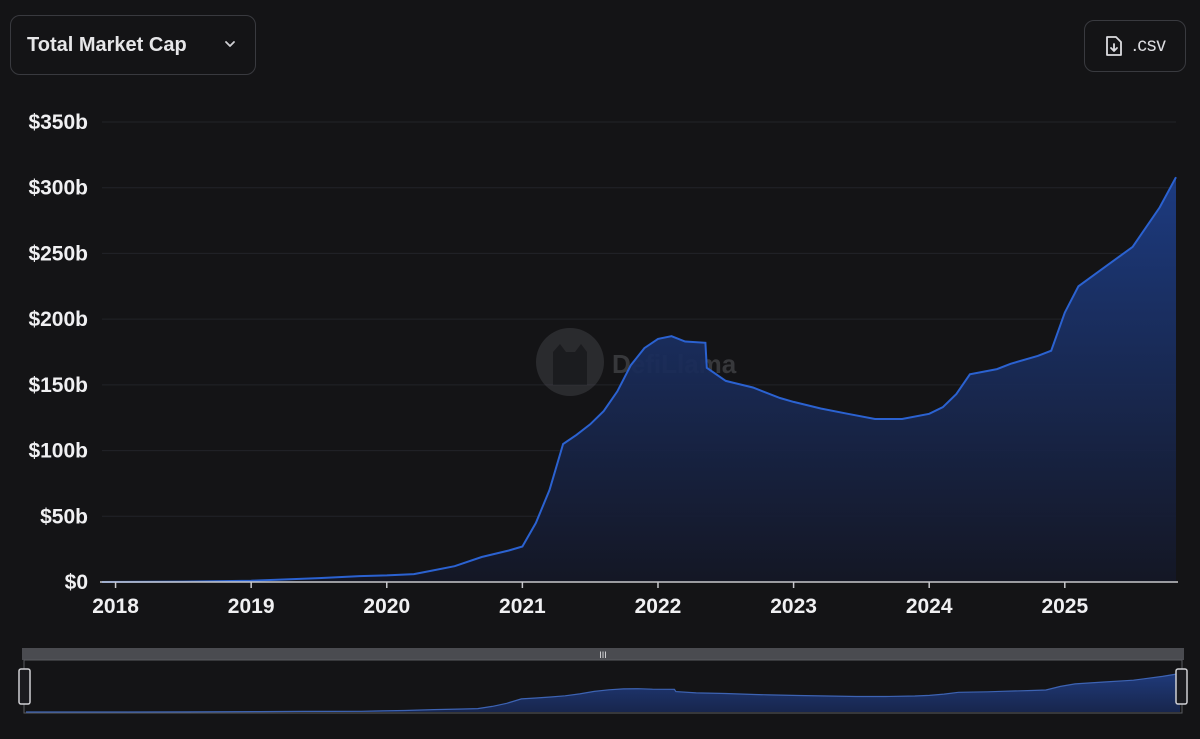  What do you see at coordinates (58, 451) in the screenshot?
I see `y-tick-label: $100b` at bounding box center [58, 451].